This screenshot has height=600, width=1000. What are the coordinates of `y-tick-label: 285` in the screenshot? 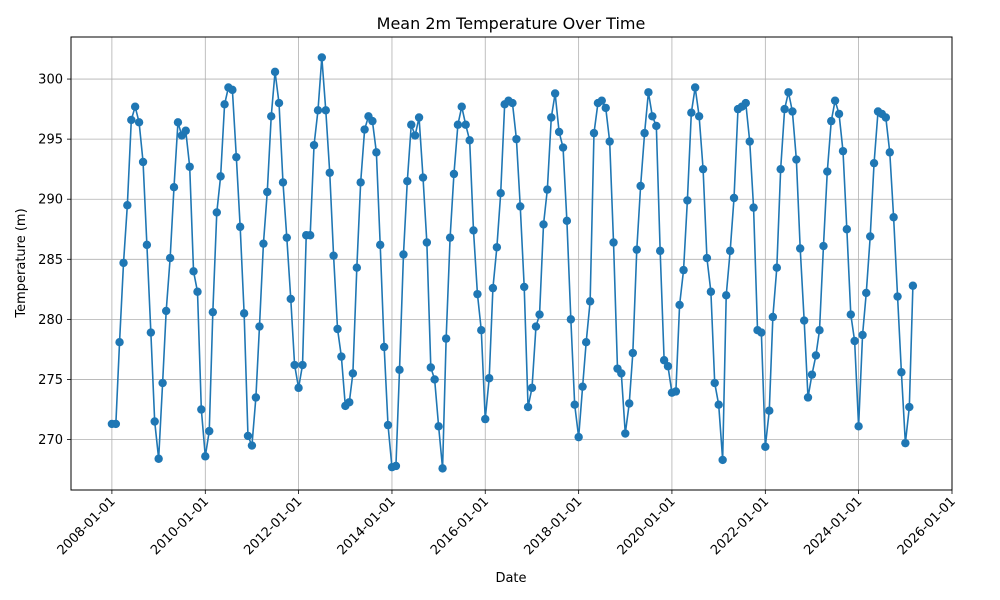 It's located at (50, 260).